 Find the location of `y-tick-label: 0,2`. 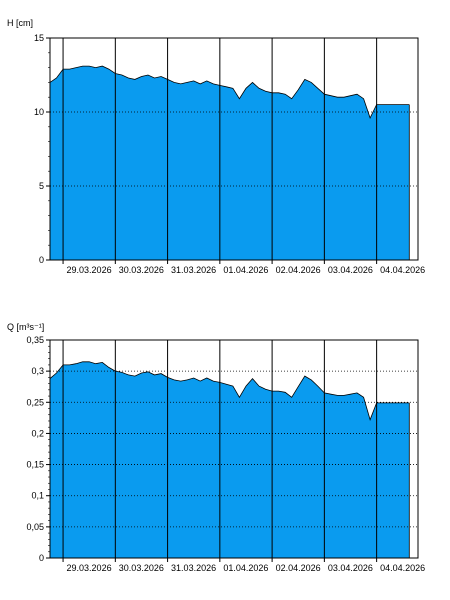

y-tick-label: 0,2 is located at coordinates (37, 433).